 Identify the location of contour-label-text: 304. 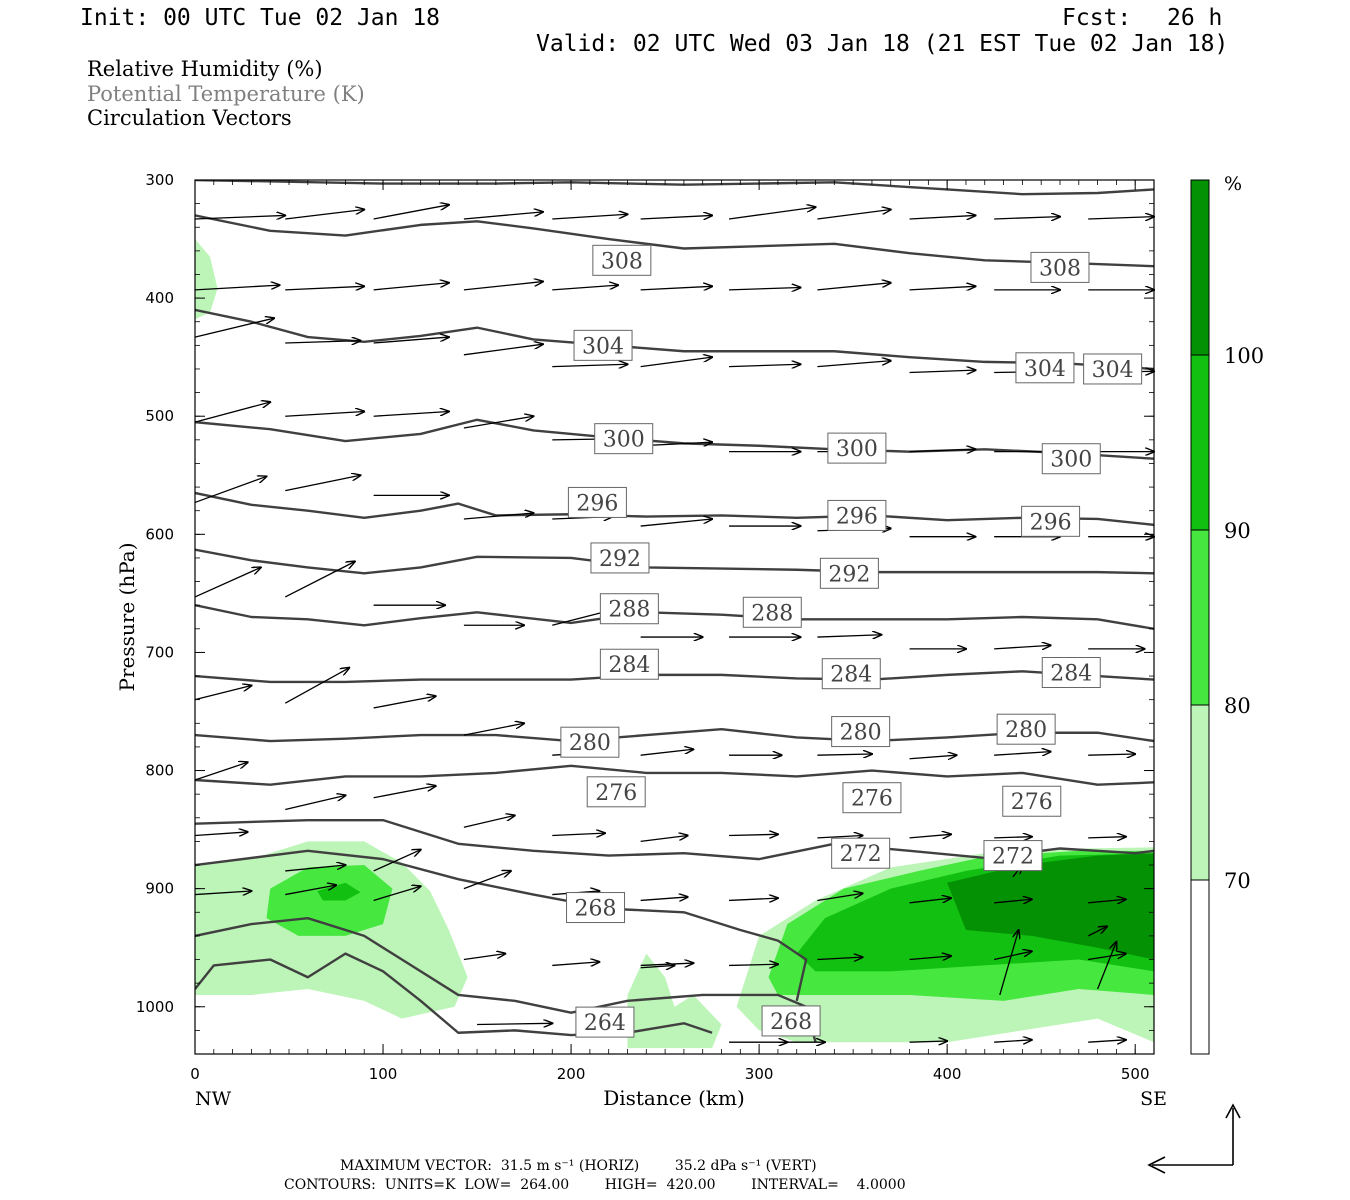
(1045, 369).